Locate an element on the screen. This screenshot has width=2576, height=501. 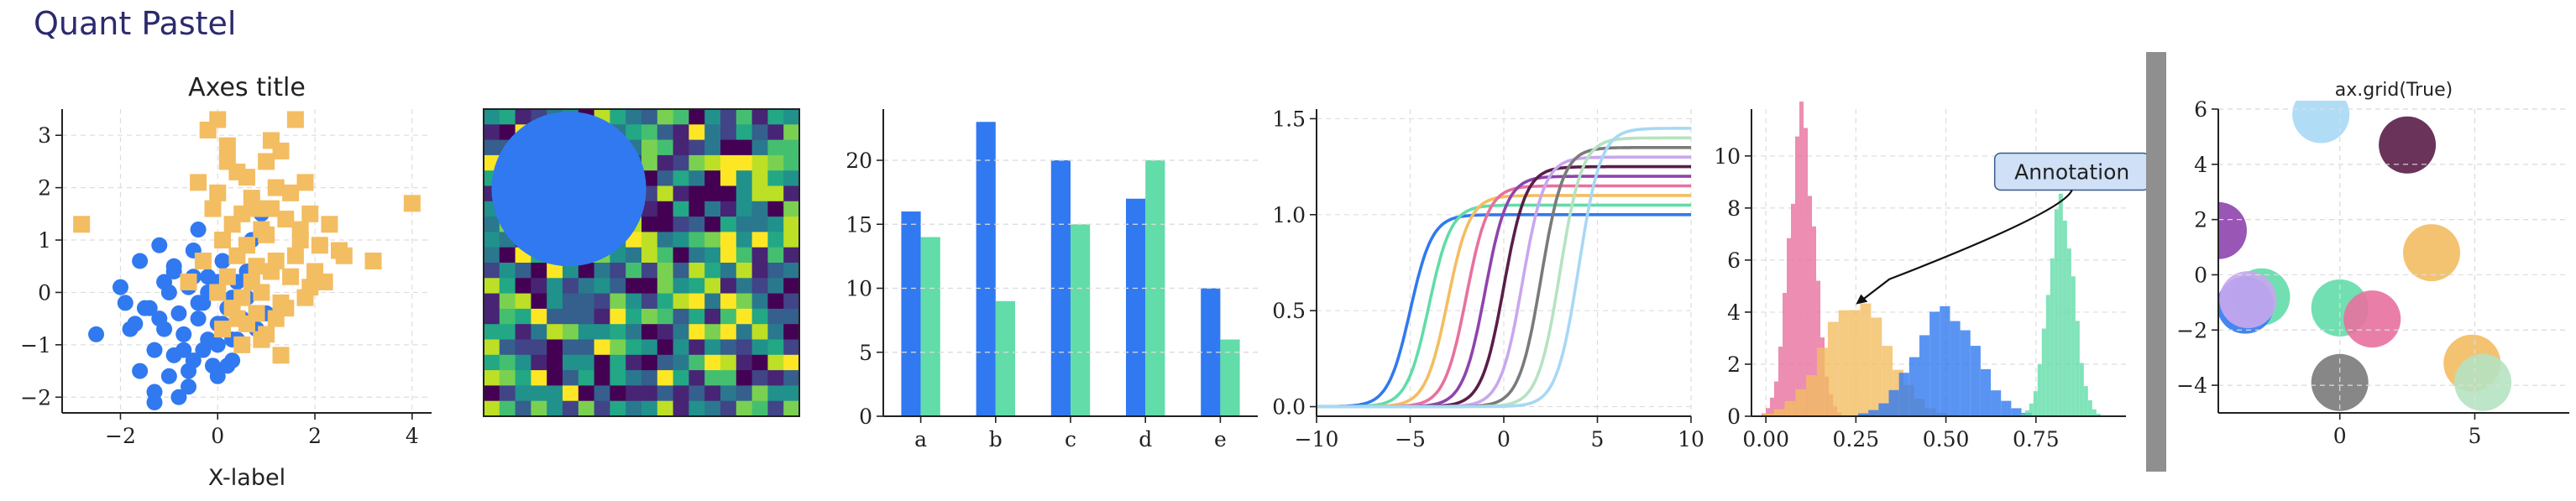
figure-title: Quant Pastel is located at coordinates (135, 23).